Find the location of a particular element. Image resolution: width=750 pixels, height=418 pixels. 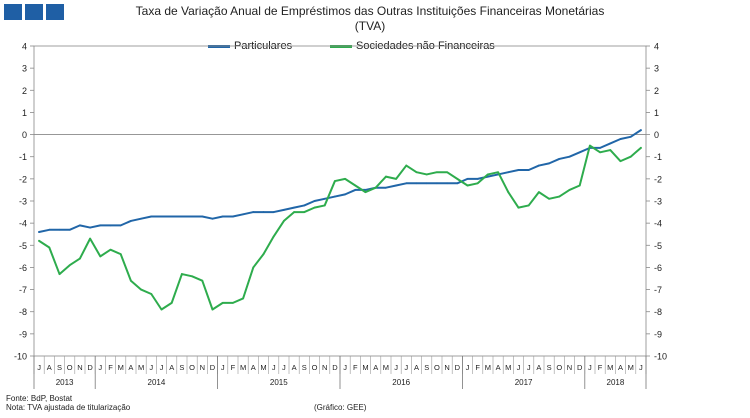

y-tick-label-left: 0 is located at coordinates (24, 135).